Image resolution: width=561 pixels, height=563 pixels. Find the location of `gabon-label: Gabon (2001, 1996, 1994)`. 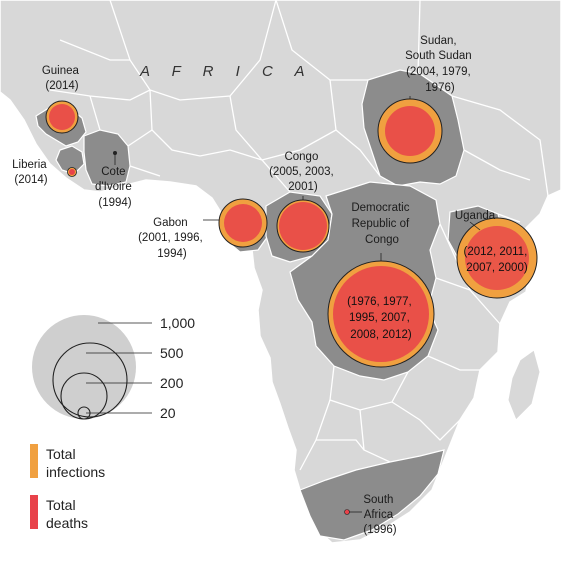

gabon-label: Gabon (2001, 1996, 1994) is located at coordinates (172, 238).